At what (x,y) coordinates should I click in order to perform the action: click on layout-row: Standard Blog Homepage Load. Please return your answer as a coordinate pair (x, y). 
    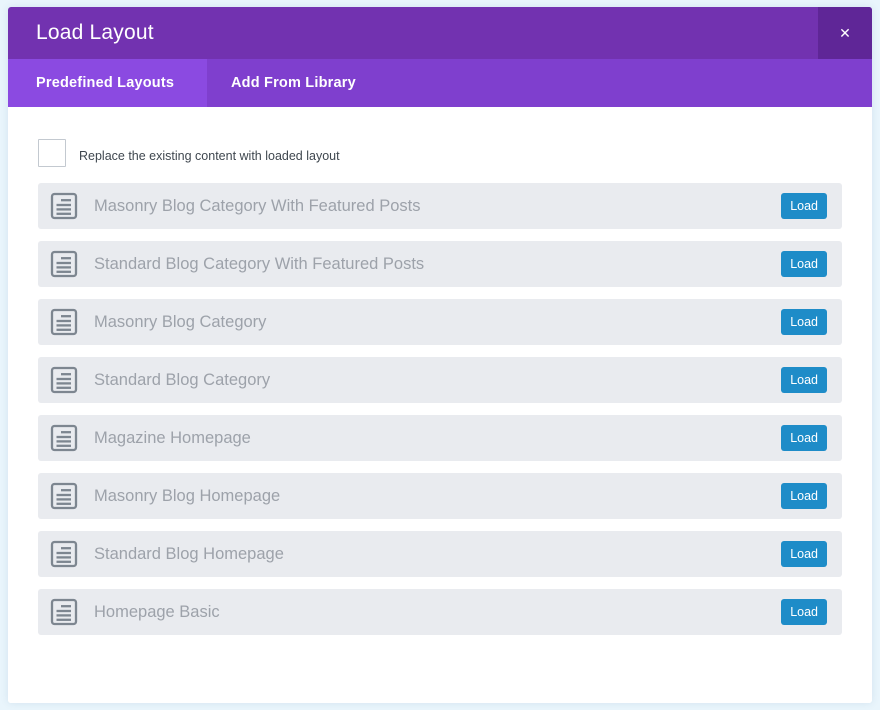
    Looking at the image, I should click on (440, 554).